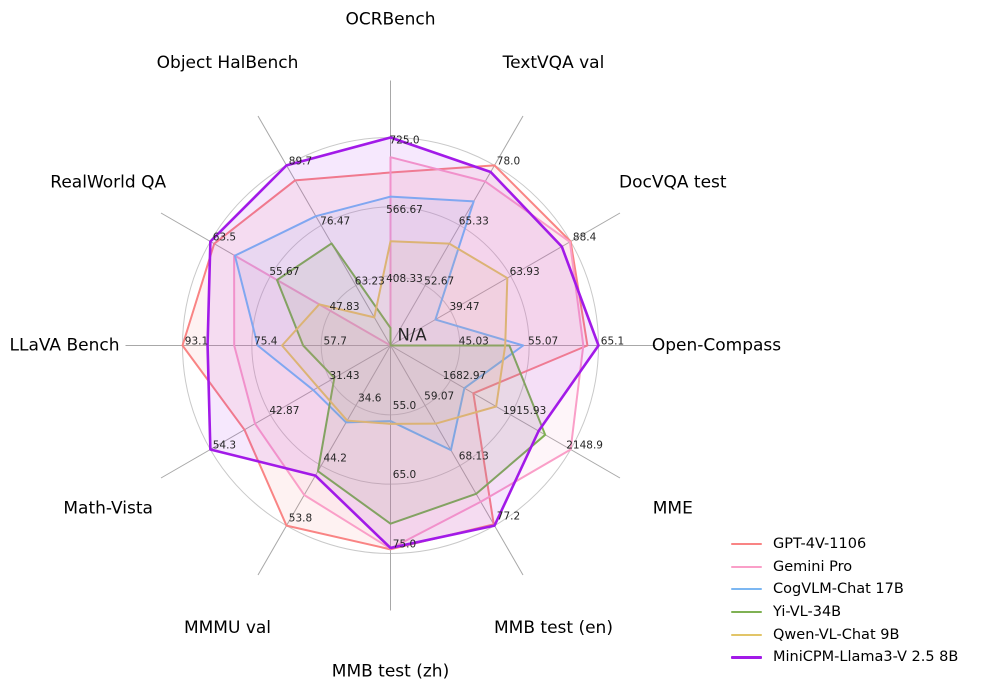 This screenshot has width=986, height=690. I want to click on center-na-label: N/A, so click(413, 335).